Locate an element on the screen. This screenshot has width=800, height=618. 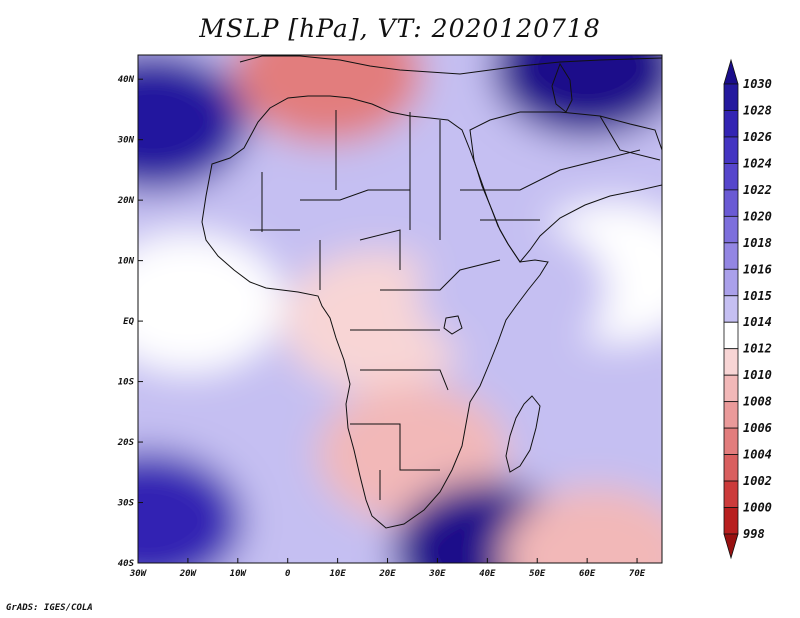
colorbar-label: 1014 is located at coordinates (757, 322).